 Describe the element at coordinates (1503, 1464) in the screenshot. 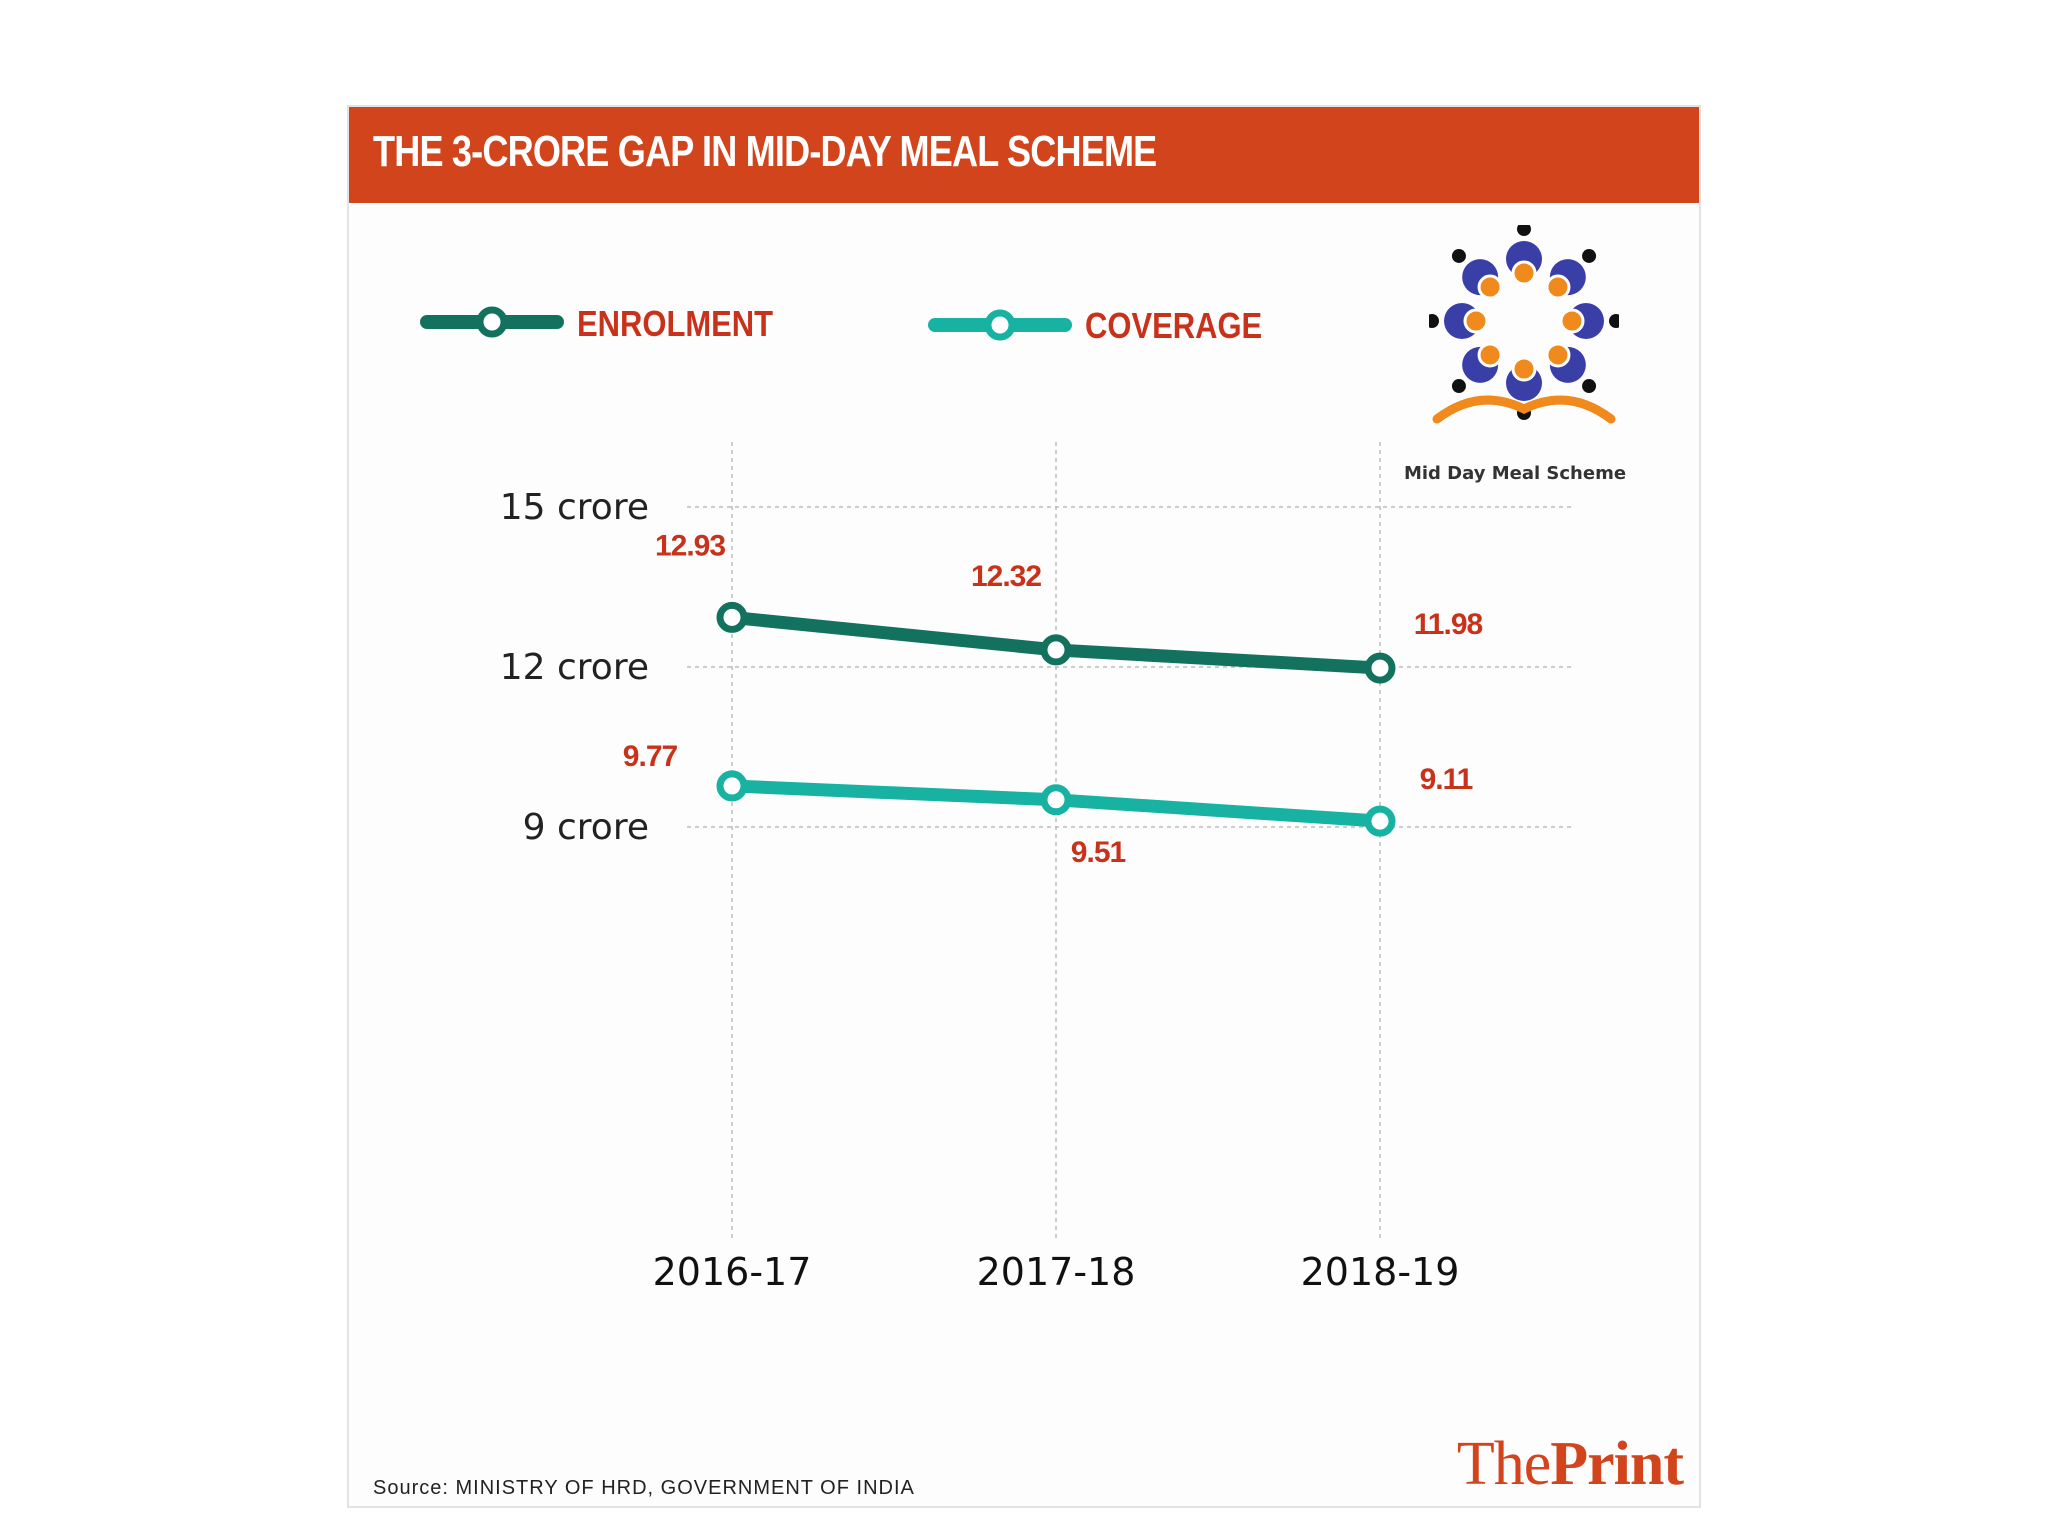

I see `brand-the: The` at that location.